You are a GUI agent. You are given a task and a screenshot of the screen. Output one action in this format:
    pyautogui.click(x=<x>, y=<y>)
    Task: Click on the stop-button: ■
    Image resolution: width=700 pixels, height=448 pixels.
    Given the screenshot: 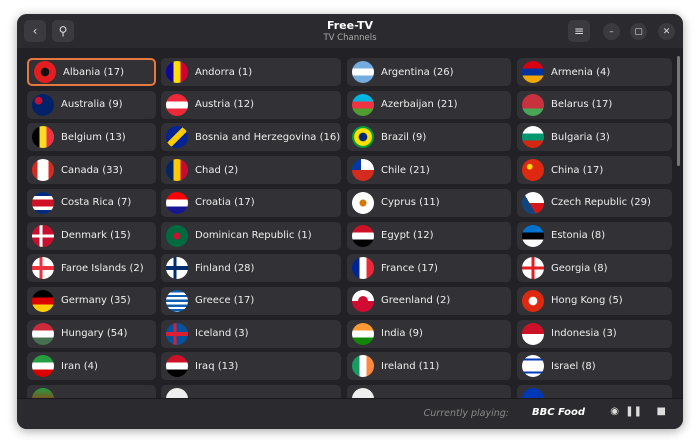 What is the action you would take?
    pyautogui.click(x=661, y=411)
    